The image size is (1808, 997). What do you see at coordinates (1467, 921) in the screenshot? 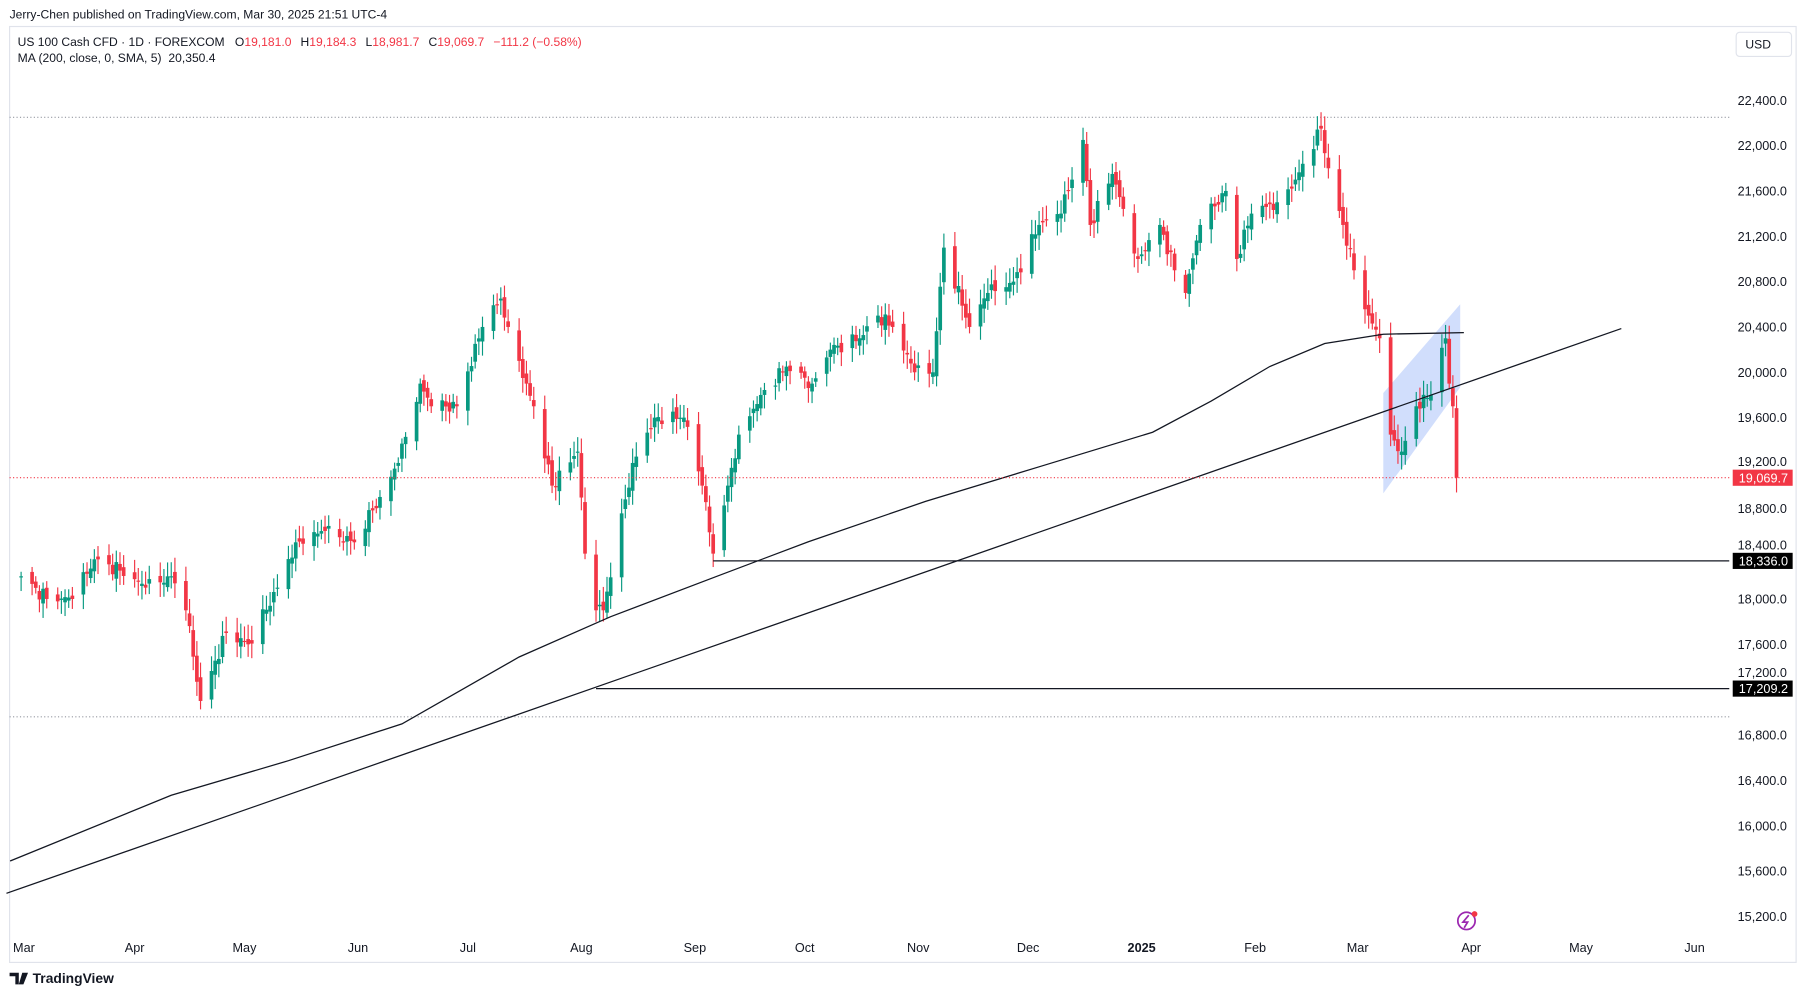
I see `alert-icon` at bounding box center [1467, 921].